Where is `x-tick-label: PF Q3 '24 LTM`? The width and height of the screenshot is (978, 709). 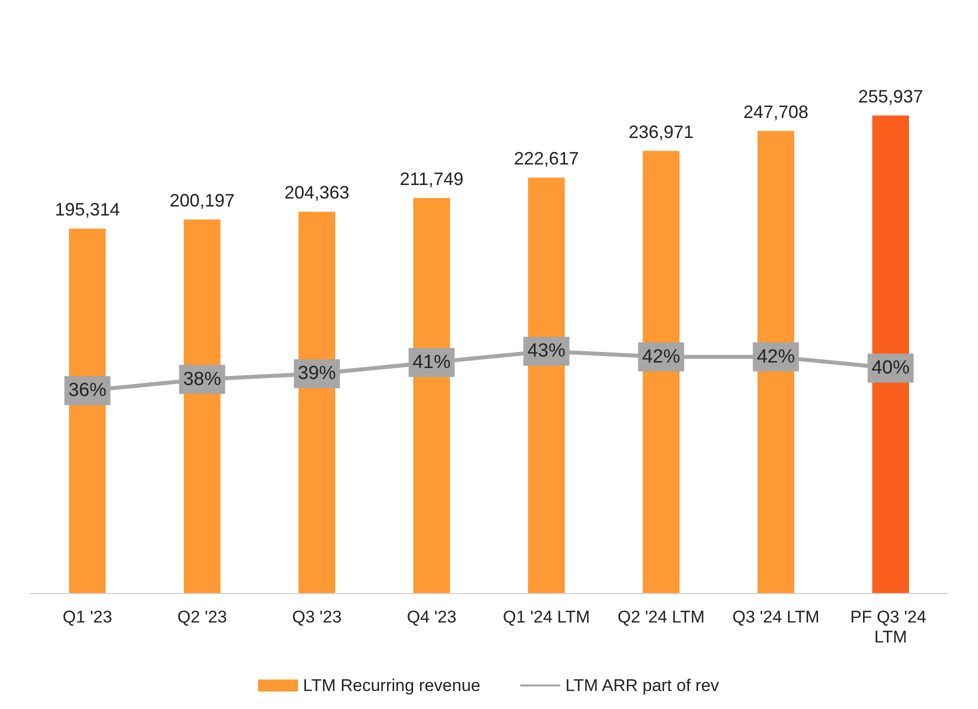
x-tick-label: PF Q3 '24 LTM is located at coordinates (890, 627).